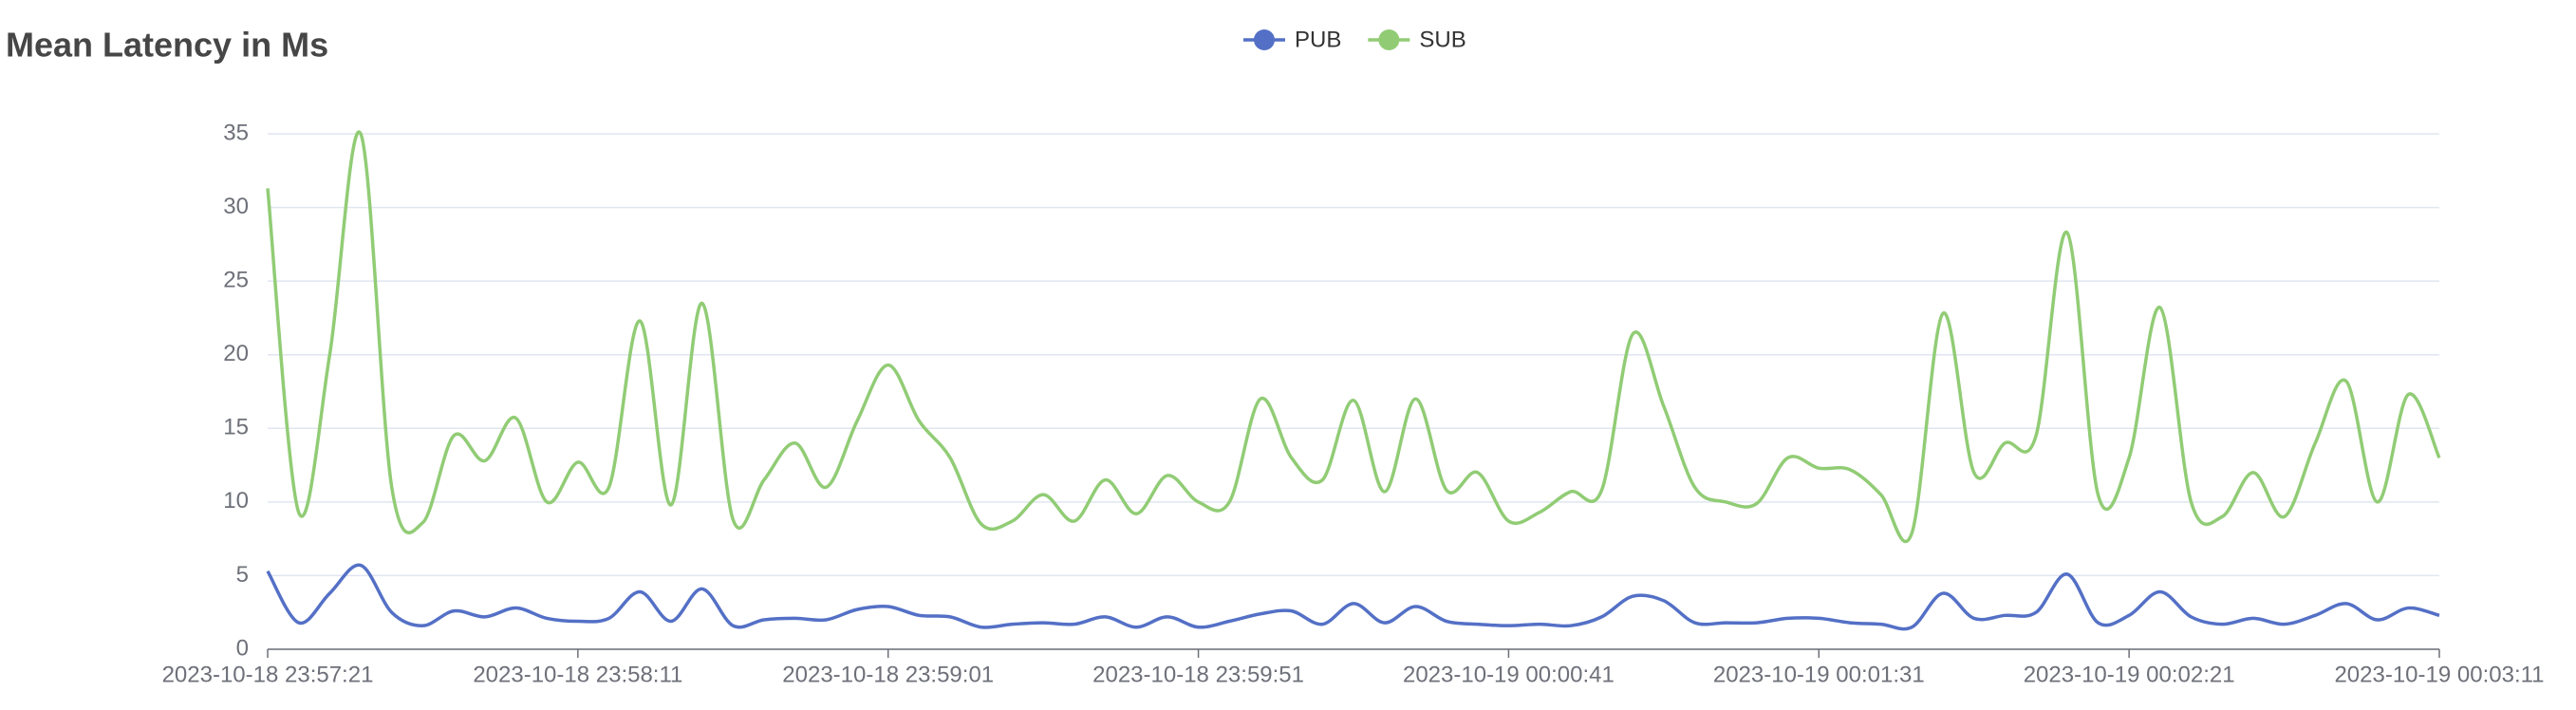 The width and height of the screenshot is (2576, 710). Describe the element at coordinates (1509, 674) in the screenshot. I see `x-tick-label: 2023-10-19 00:00:41` at that location.